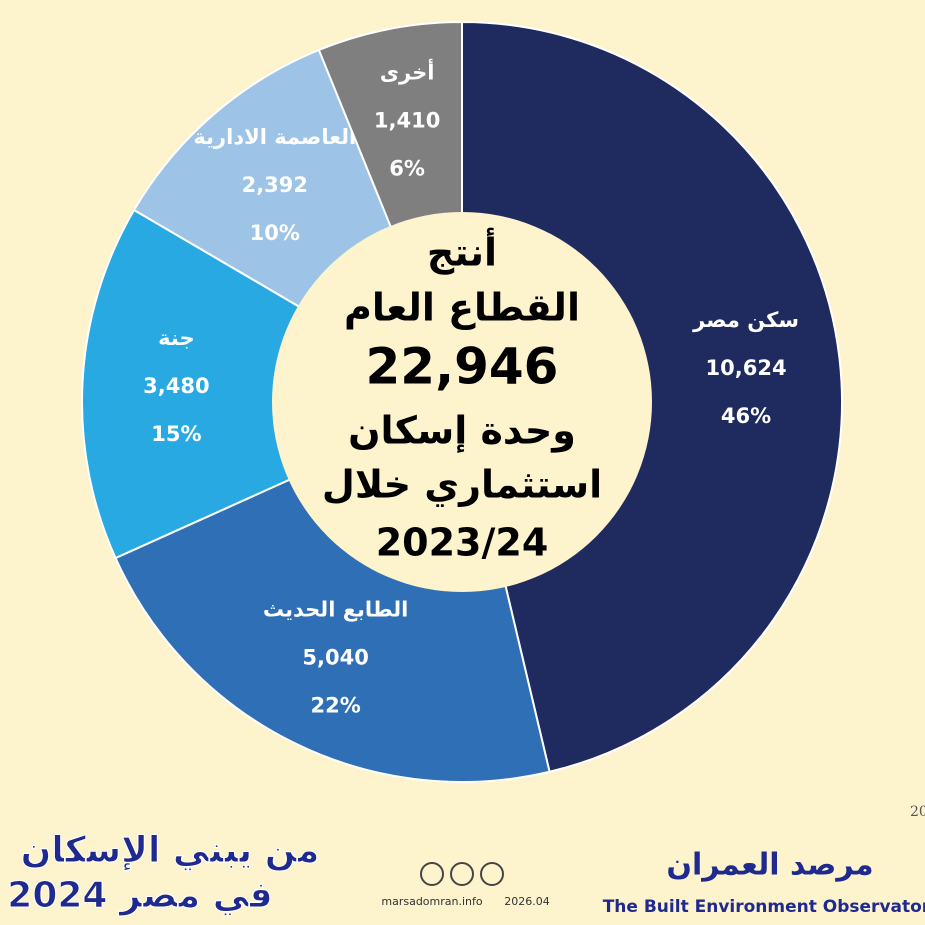  I want to click on value-label: 3,480, so click(176, 386).